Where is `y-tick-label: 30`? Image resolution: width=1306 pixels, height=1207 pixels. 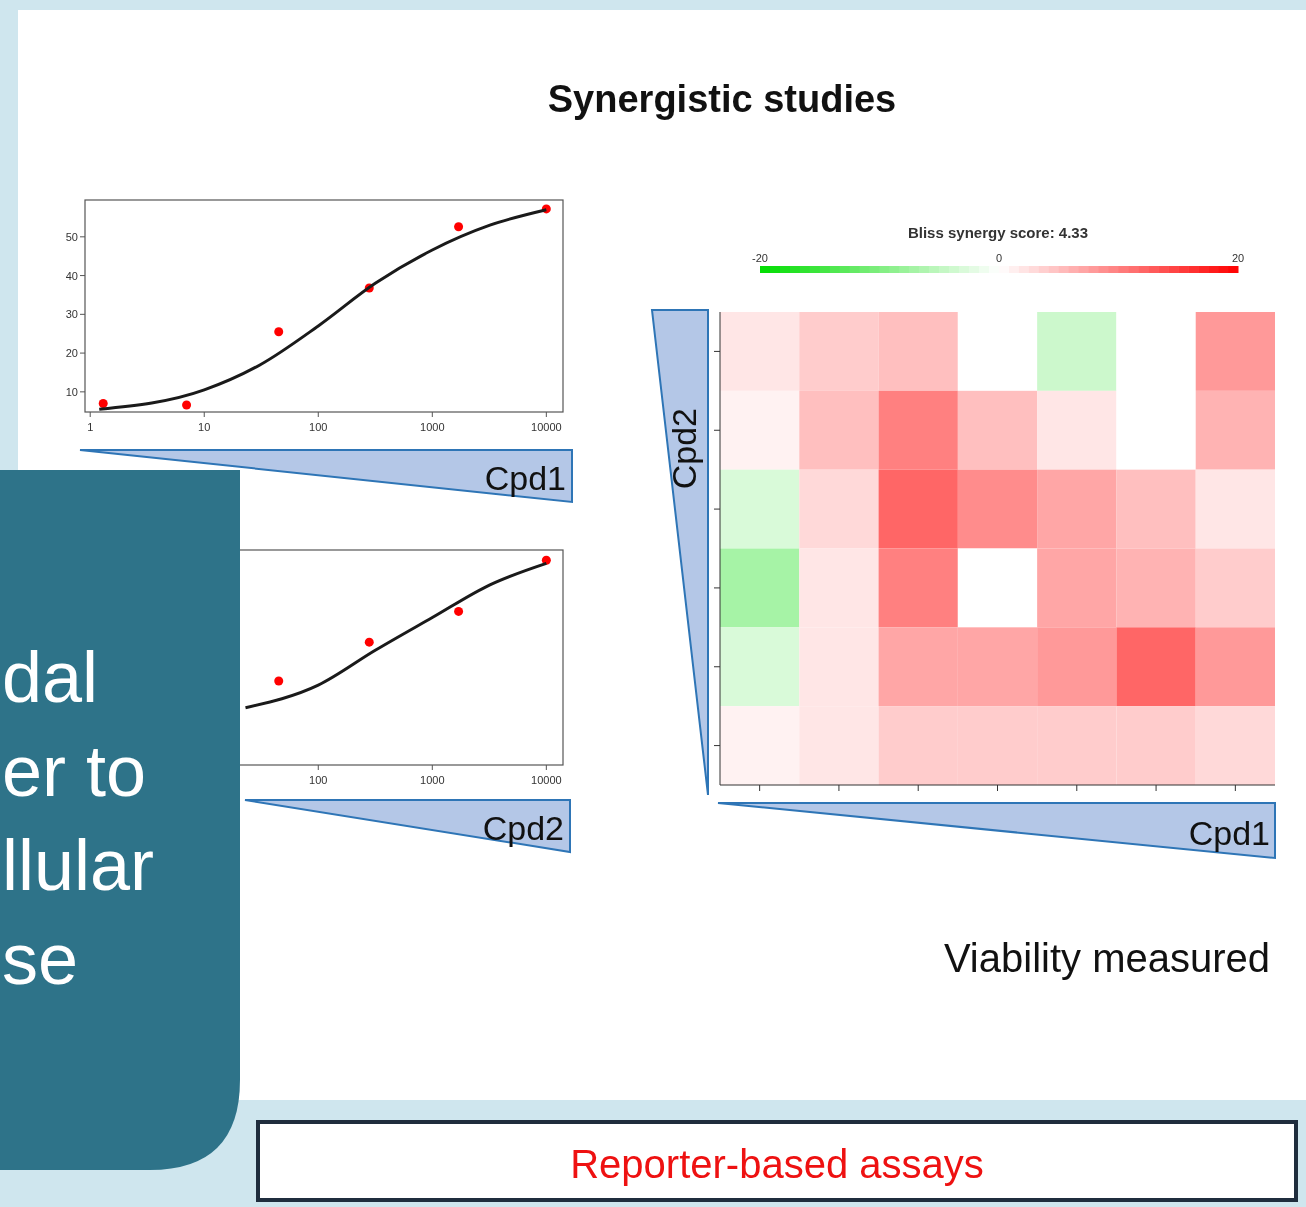 y-tick-label: 30 is located at coordinates (71, 314).